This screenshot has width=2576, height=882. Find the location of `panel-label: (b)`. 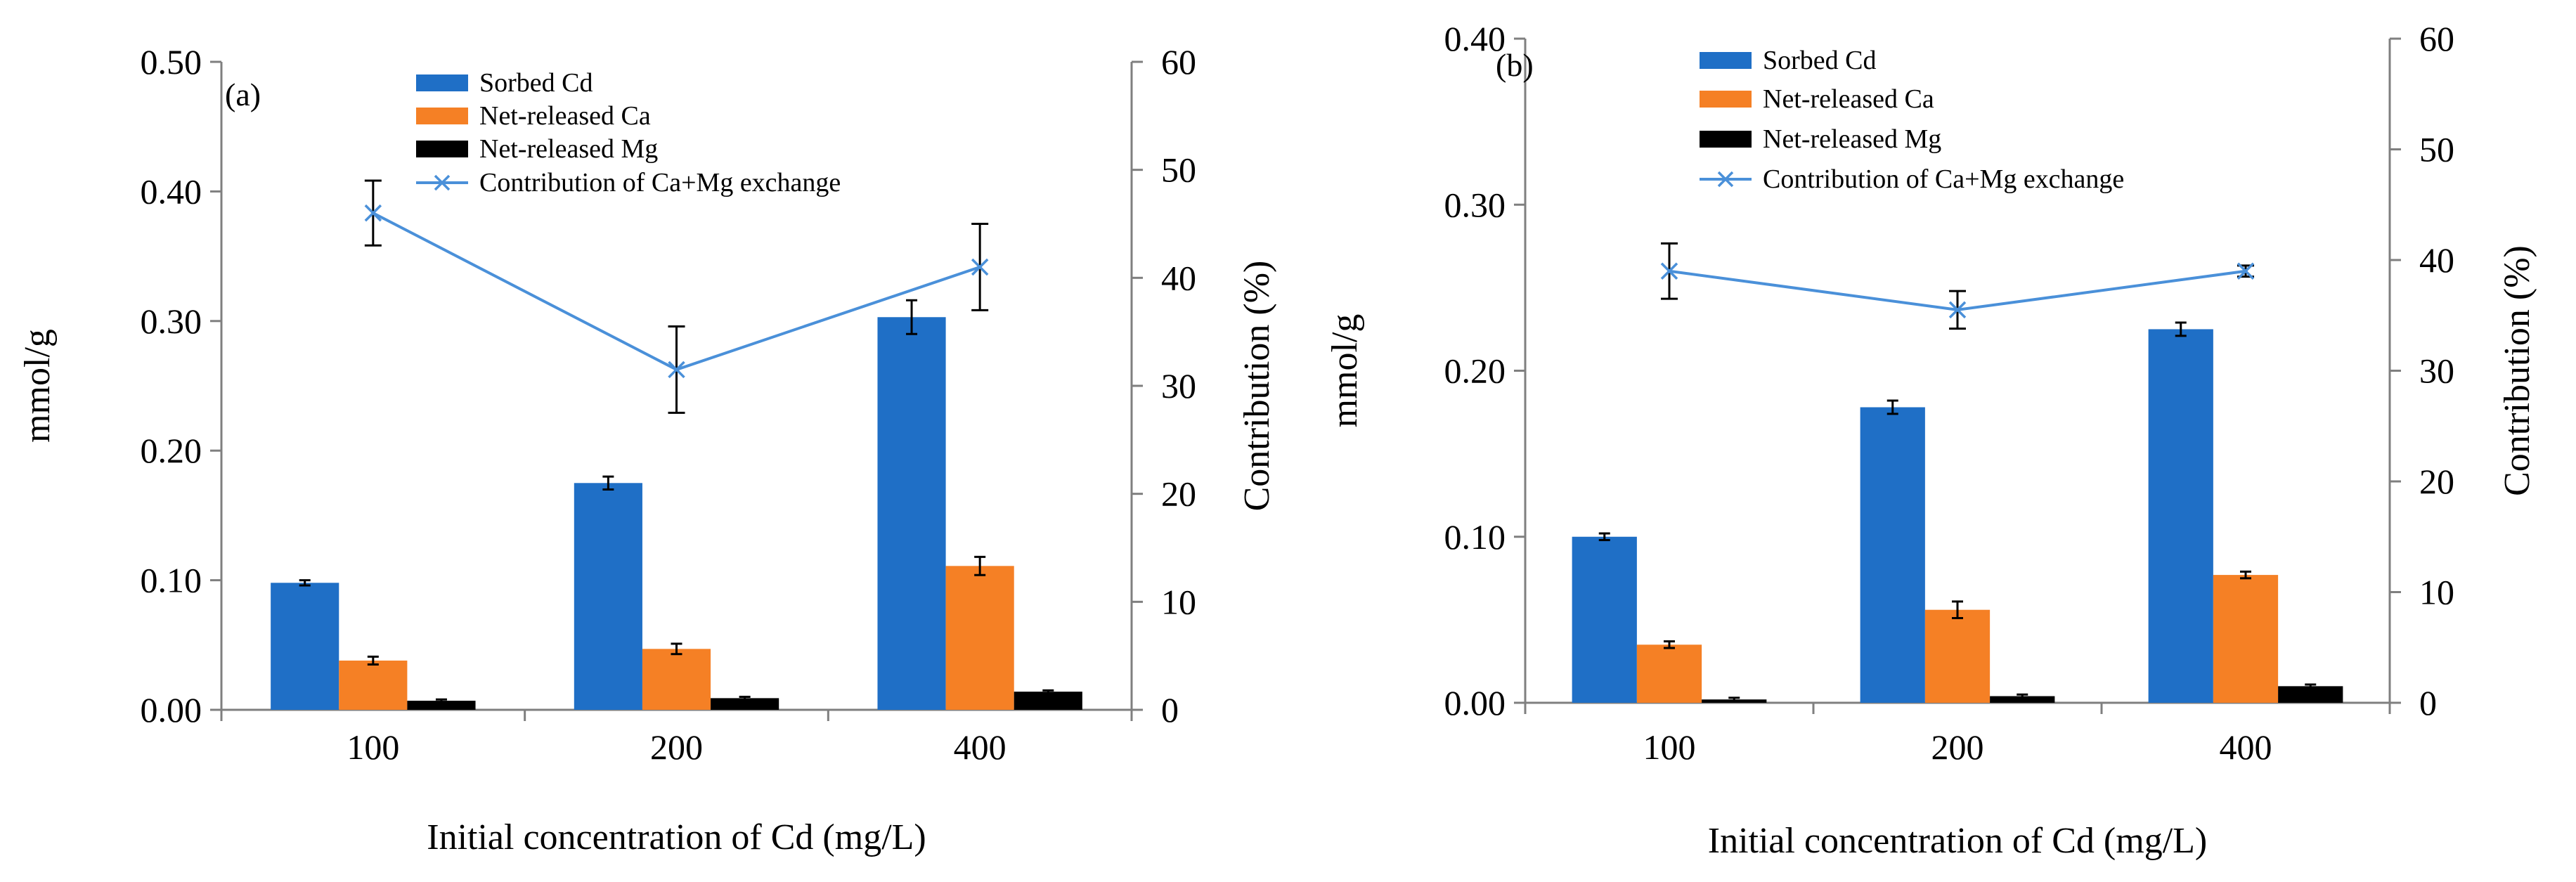

panel-label: (b) is located at coordinates (1515, 65).